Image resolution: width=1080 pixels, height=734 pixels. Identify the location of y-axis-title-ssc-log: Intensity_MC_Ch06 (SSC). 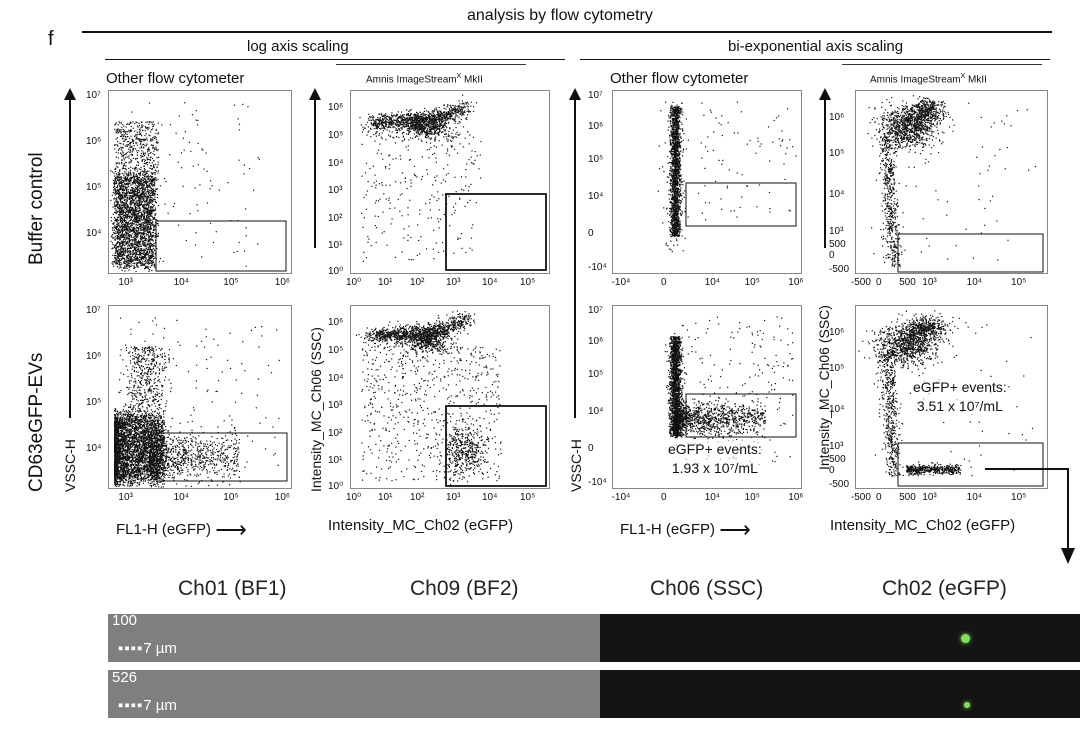
(316, 409).